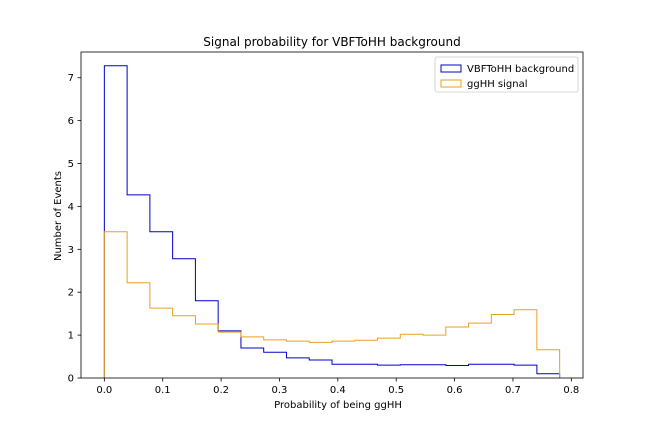 Image resolution: width=648 pixels, height=432 pixels. I want to click on x-tick-label: 0.0, so click(104, 390).